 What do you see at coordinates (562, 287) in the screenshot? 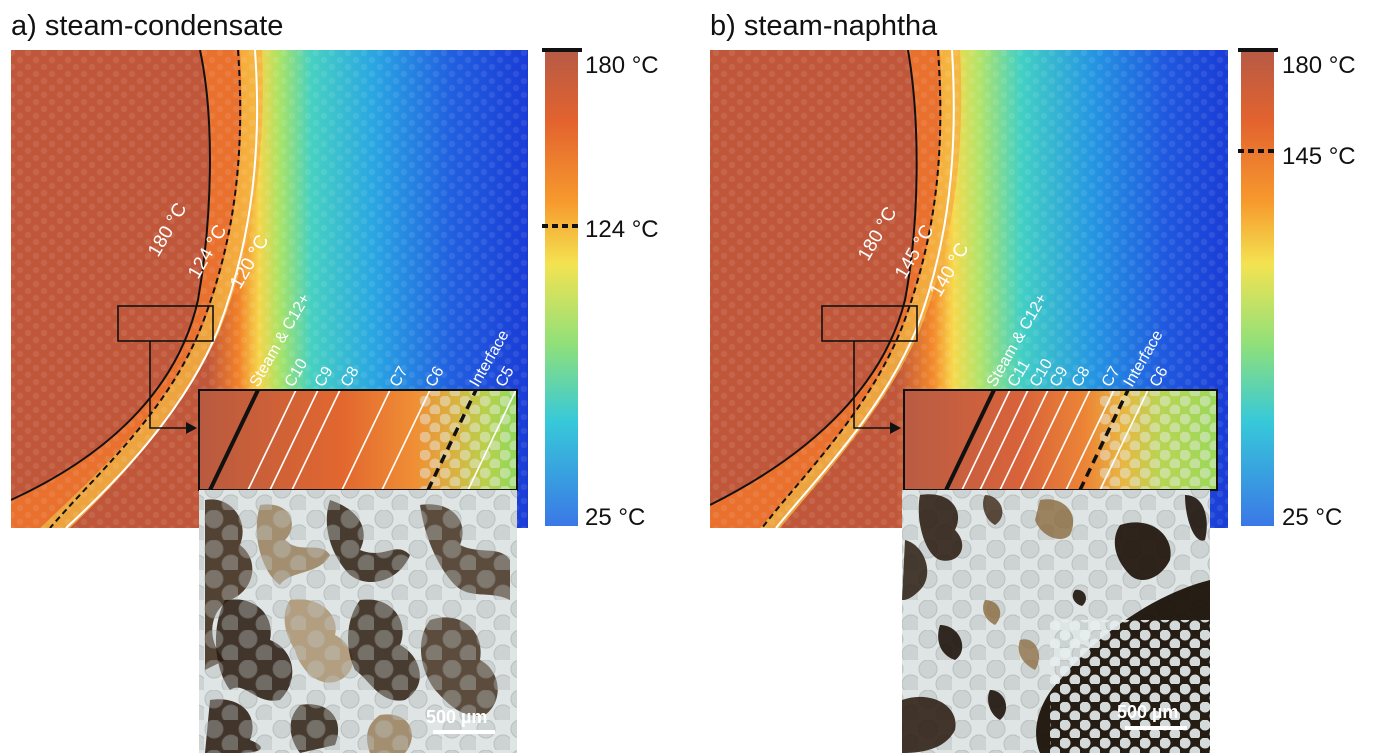
I see `colorbar-a` at bounding box center [562, 287].